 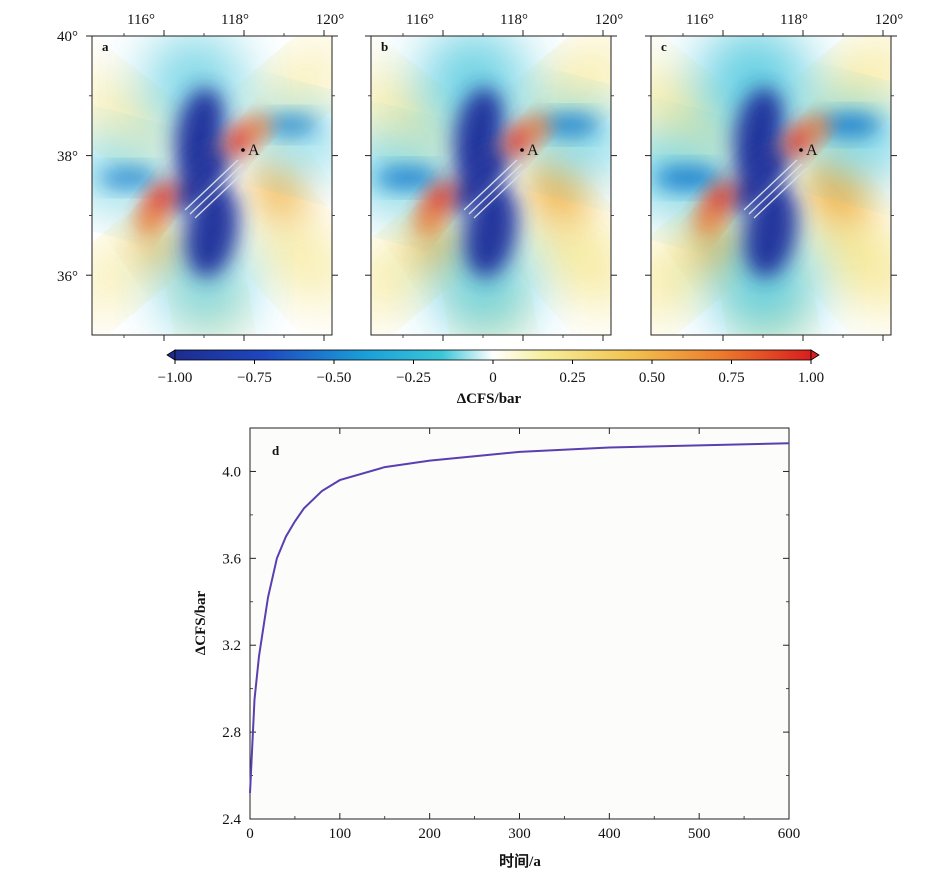 I want to click on y-axis-title: ΔCFS/bar, so click(x=201, y=622).